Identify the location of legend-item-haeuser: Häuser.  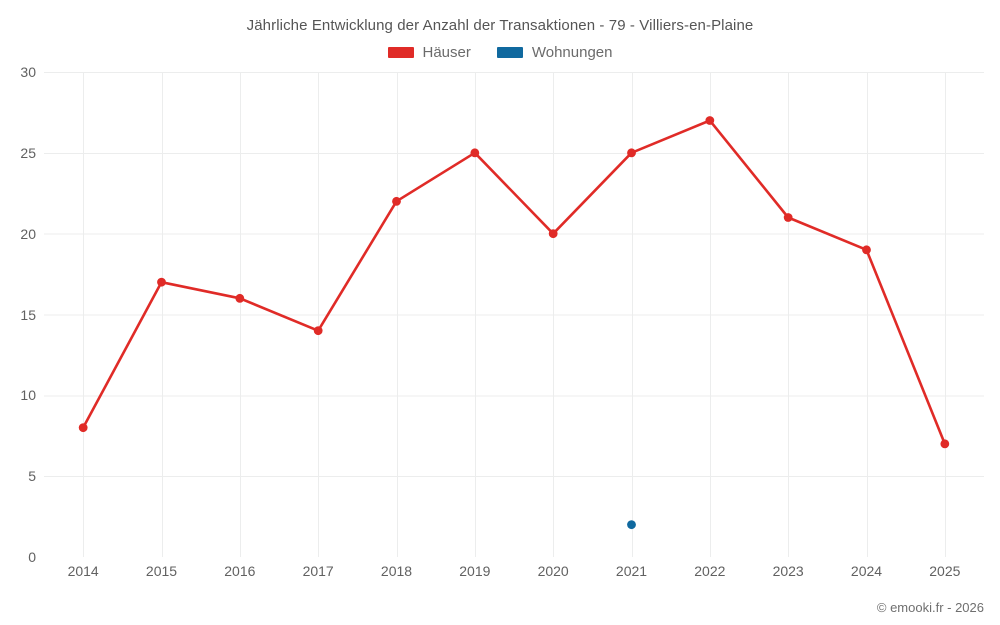
(429, 52).